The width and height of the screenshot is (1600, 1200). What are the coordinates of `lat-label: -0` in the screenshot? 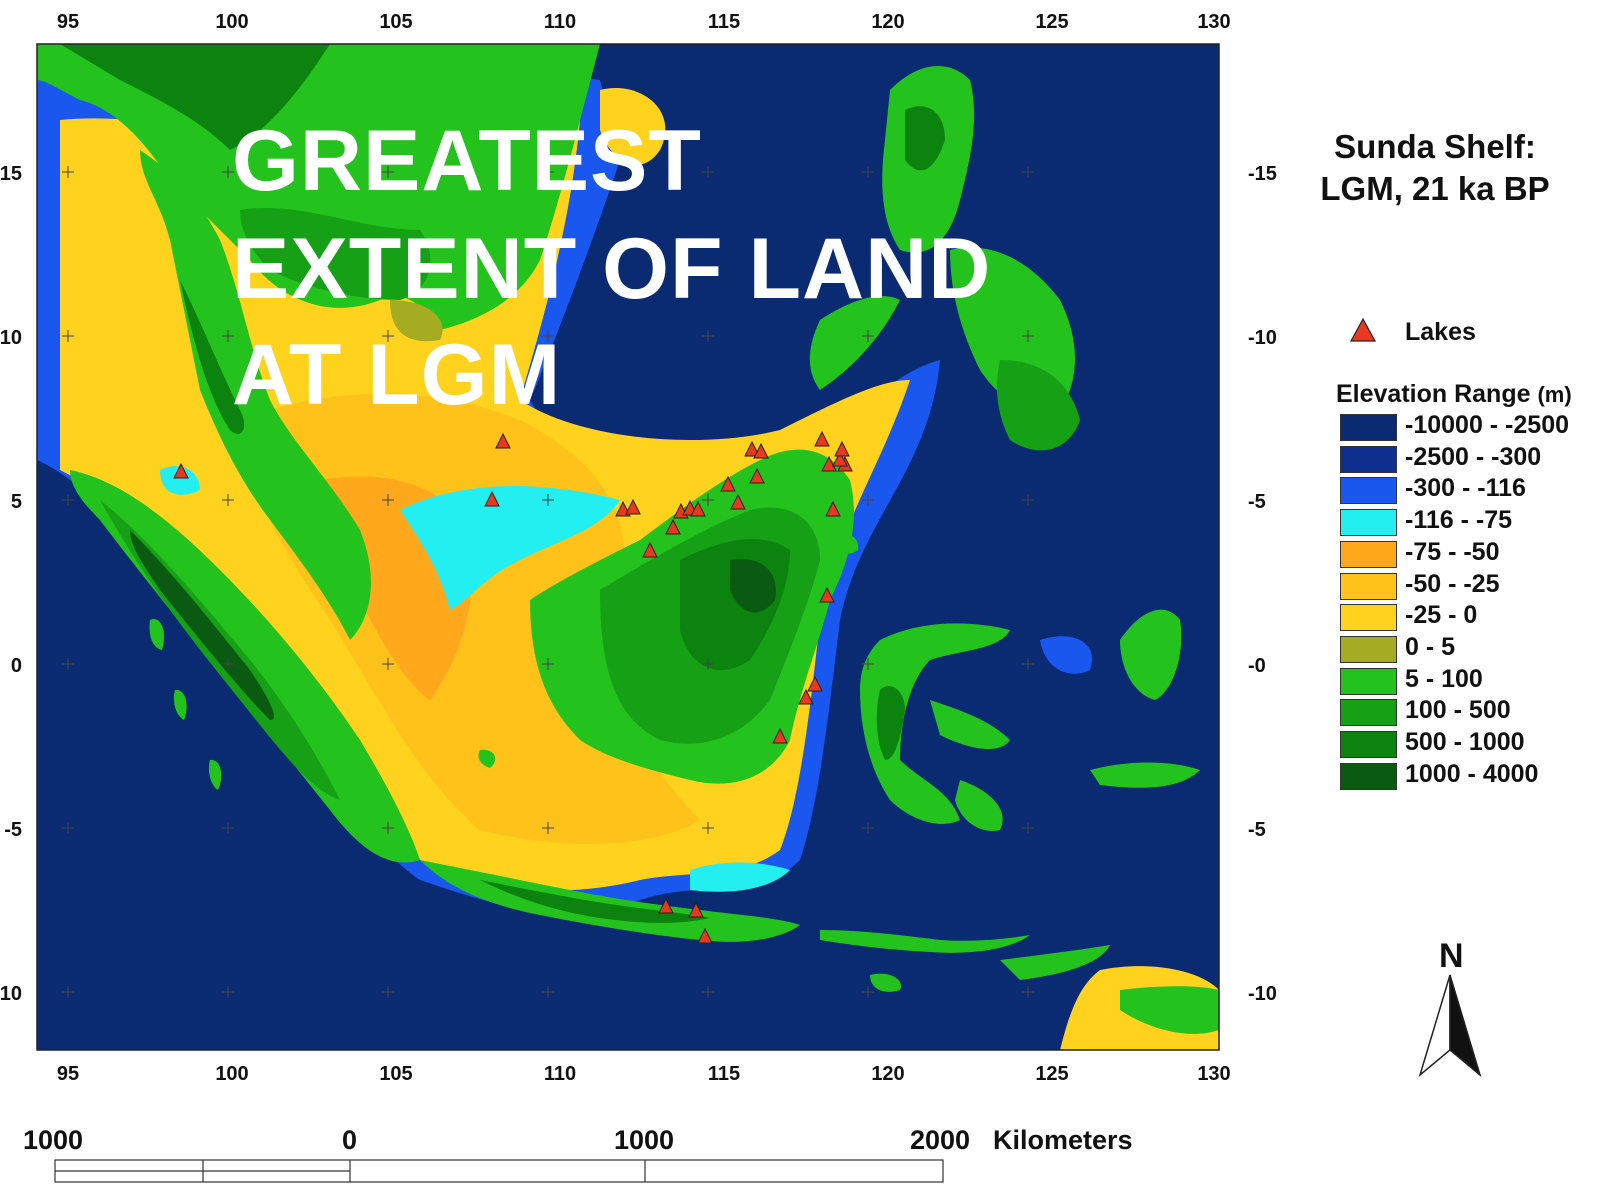 It's located at (1257, 666).